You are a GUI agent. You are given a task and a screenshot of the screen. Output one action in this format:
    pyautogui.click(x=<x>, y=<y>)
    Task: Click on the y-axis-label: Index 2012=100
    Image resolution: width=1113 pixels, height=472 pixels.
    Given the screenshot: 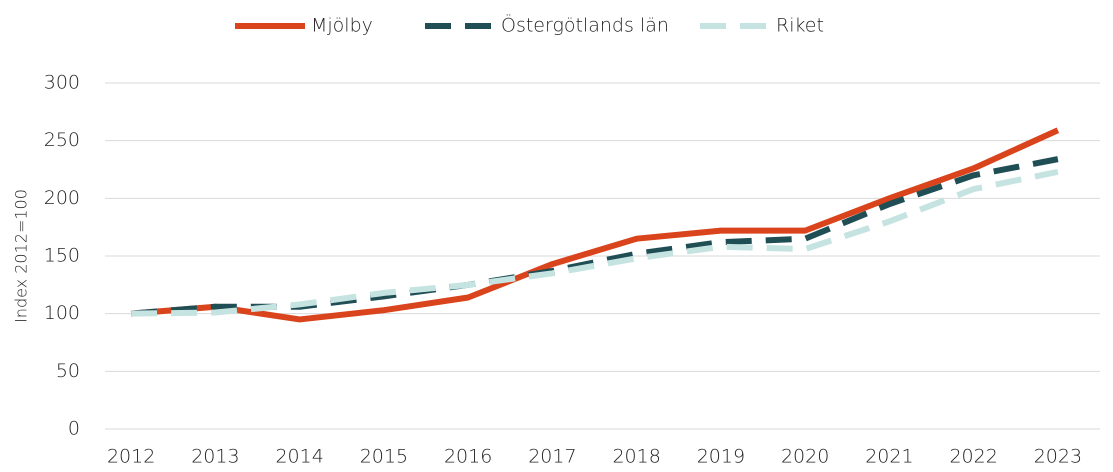 What is the action you would take?
    pyautogui.click(x=21, y=256)
    